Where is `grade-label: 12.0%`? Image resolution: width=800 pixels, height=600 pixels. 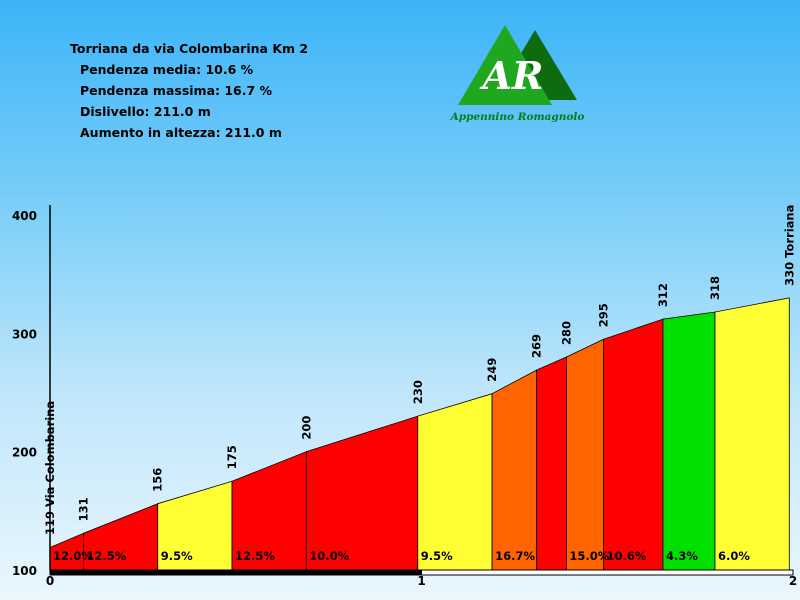 grade-label: 12.0% is located at coordinates (73, 556).